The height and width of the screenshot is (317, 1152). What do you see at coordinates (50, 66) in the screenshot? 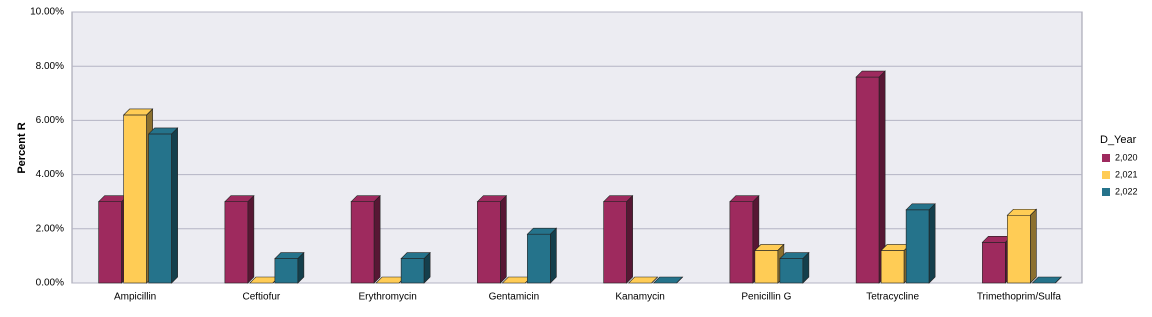
I see `y-tick-label: 8.00%` at bounding box center [50, 66].